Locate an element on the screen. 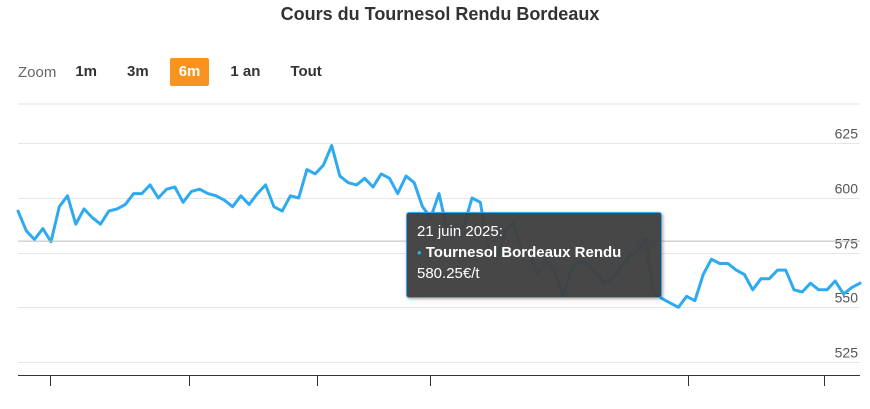 The image size is (870, 409). zoom-button-1m: 1m is located at coordinates (86, 71).